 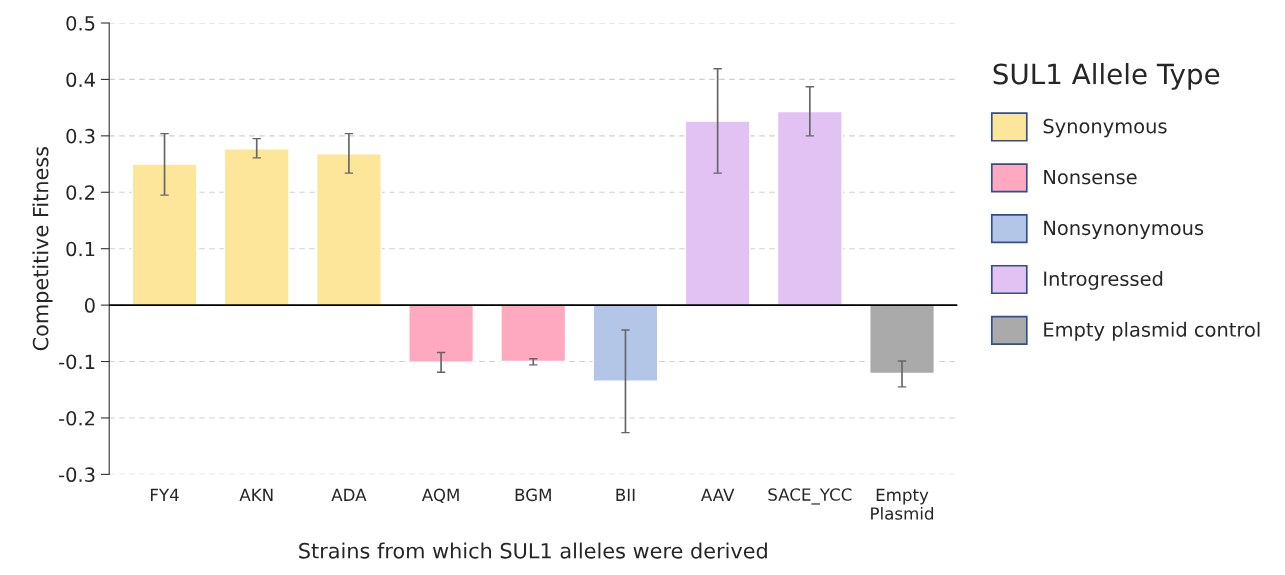 I want to click on x-tick-label: FY4, so click(x=164, y=494).